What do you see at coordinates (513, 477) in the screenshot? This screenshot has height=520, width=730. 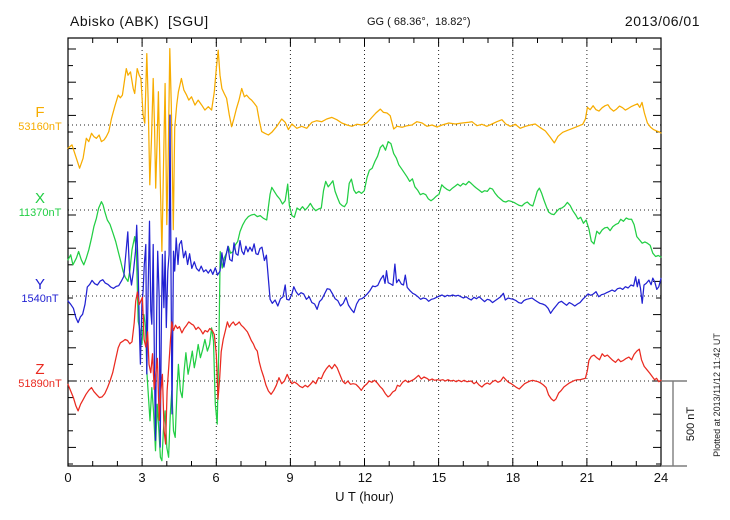 I see `x-tick-18: 18` at bounding box center [513, 477].